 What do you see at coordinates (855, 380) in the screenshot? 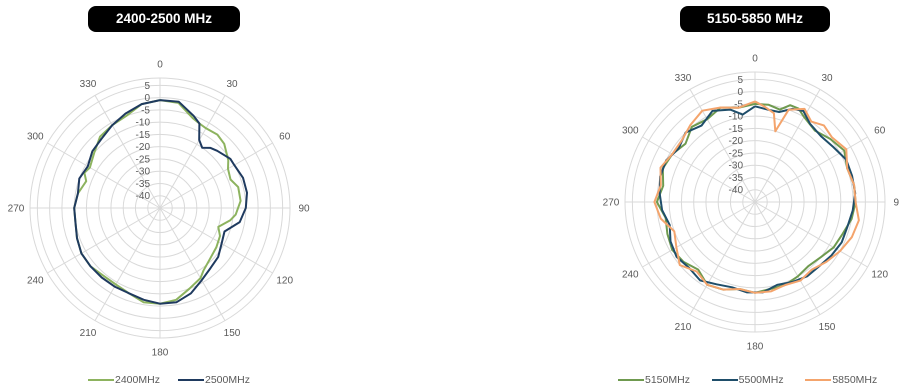
I see `legend-label: 5850MHz` at bounding box center [855, 380].